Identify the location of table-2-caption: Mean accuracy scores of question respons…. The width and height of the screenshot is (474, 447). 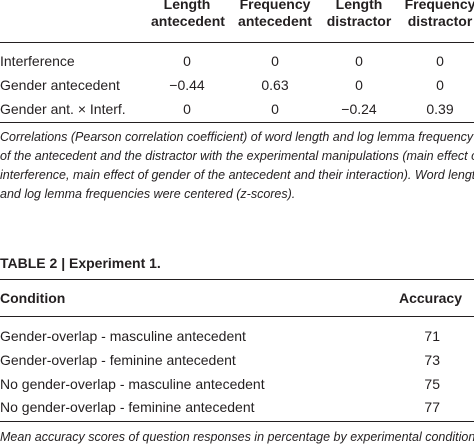
(237, 437).